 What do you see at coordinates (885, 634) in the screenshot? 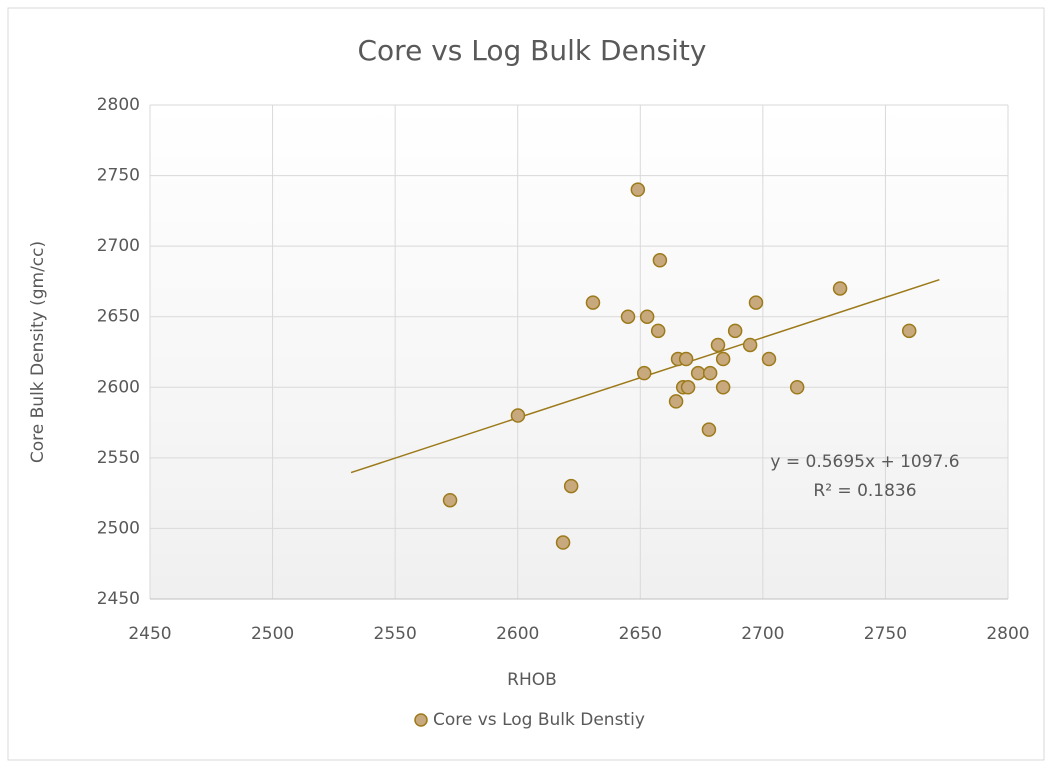
I see `x-tick-label: 2750` at bounding box center [885, 634].